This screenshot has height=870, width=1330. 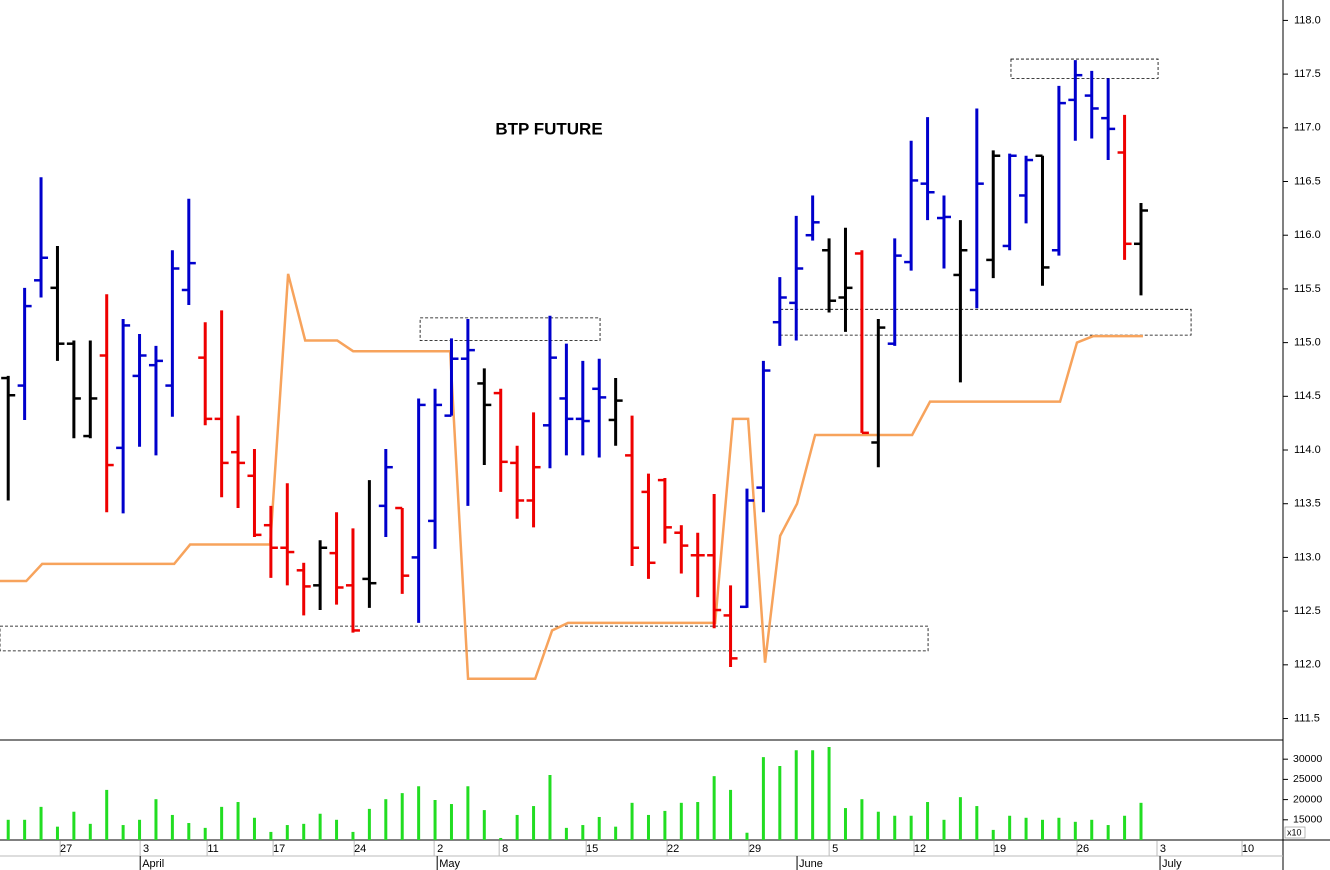 What do you see at coordinates (1307, 611) in the screenshot?
I see `y-tick-label: 112.5` at bounding box center [1307, 611].